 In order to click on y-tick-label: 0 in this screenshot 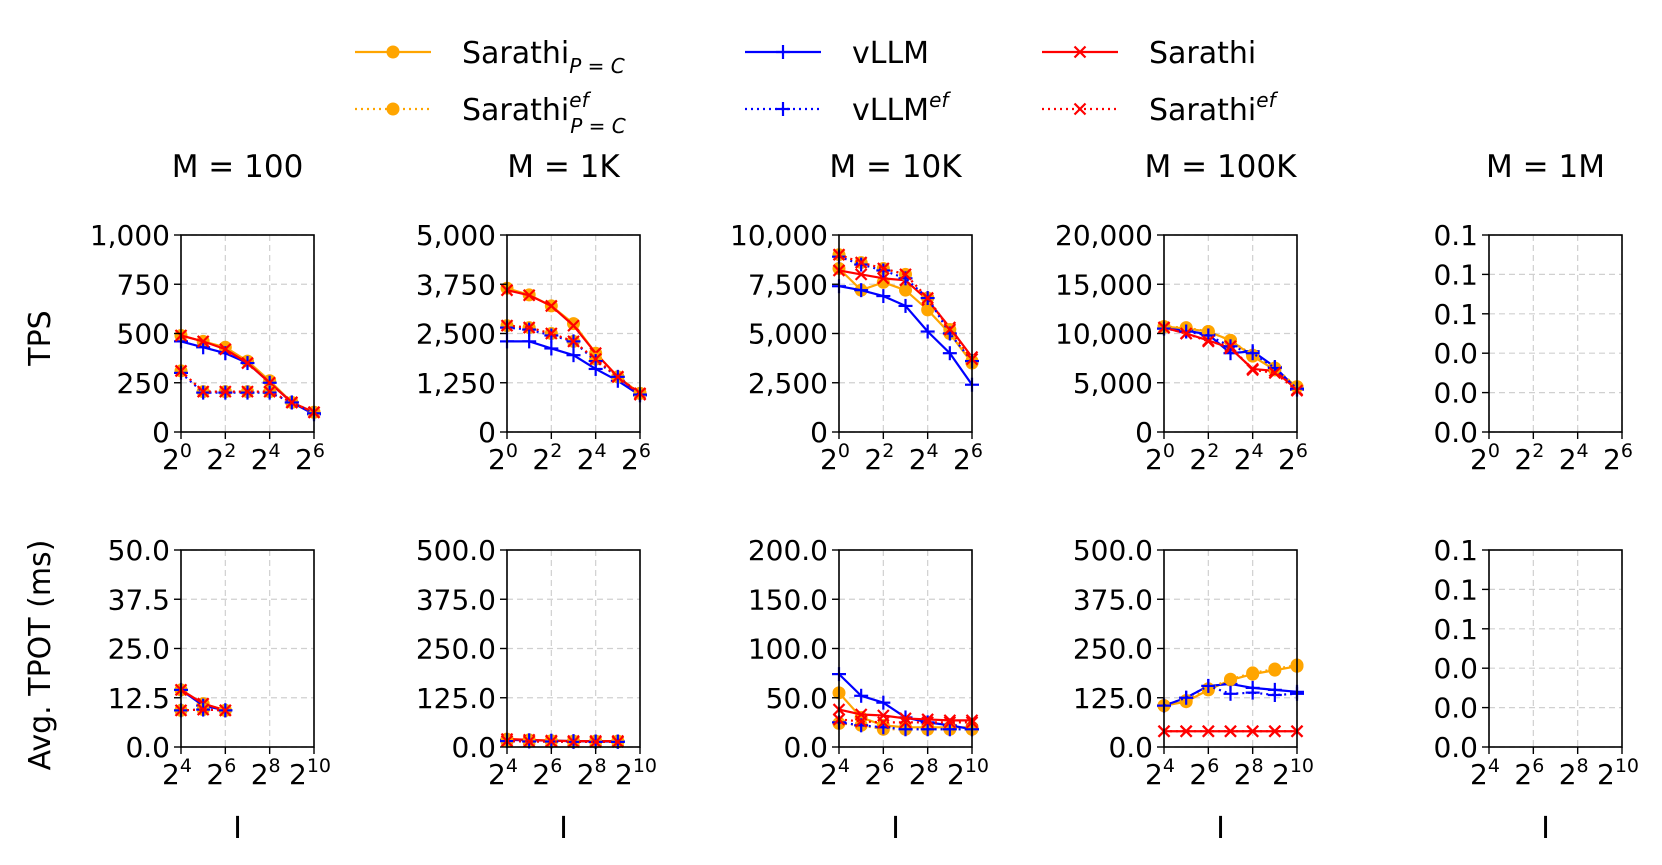, I will do `click(161, 432)`.